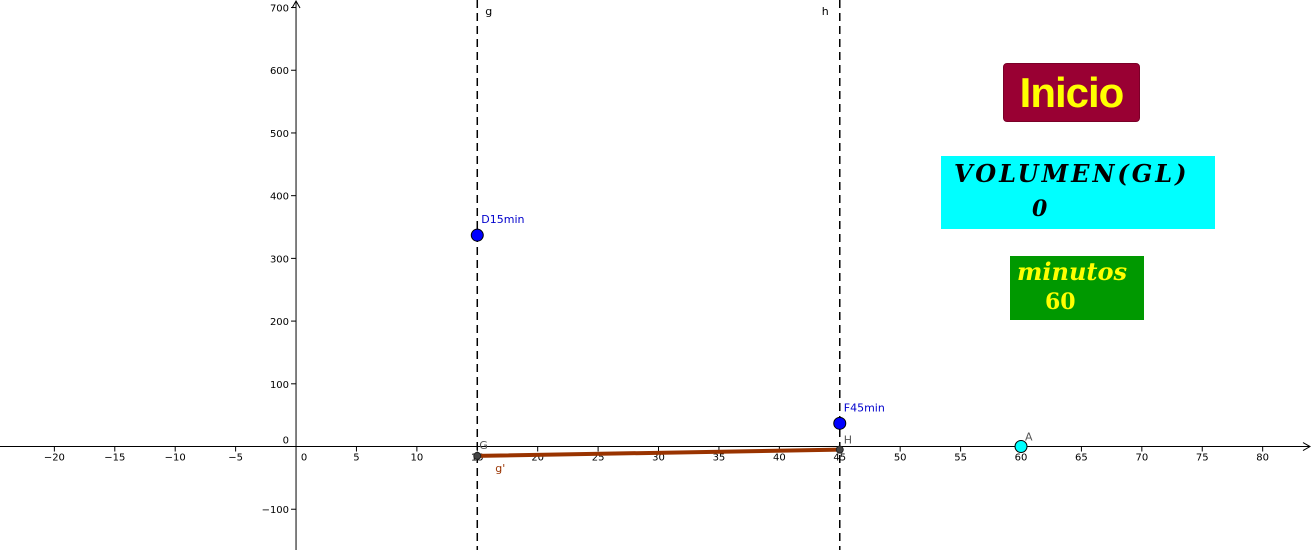  I want to click on y-tick-label: 600, so click(279, 71).